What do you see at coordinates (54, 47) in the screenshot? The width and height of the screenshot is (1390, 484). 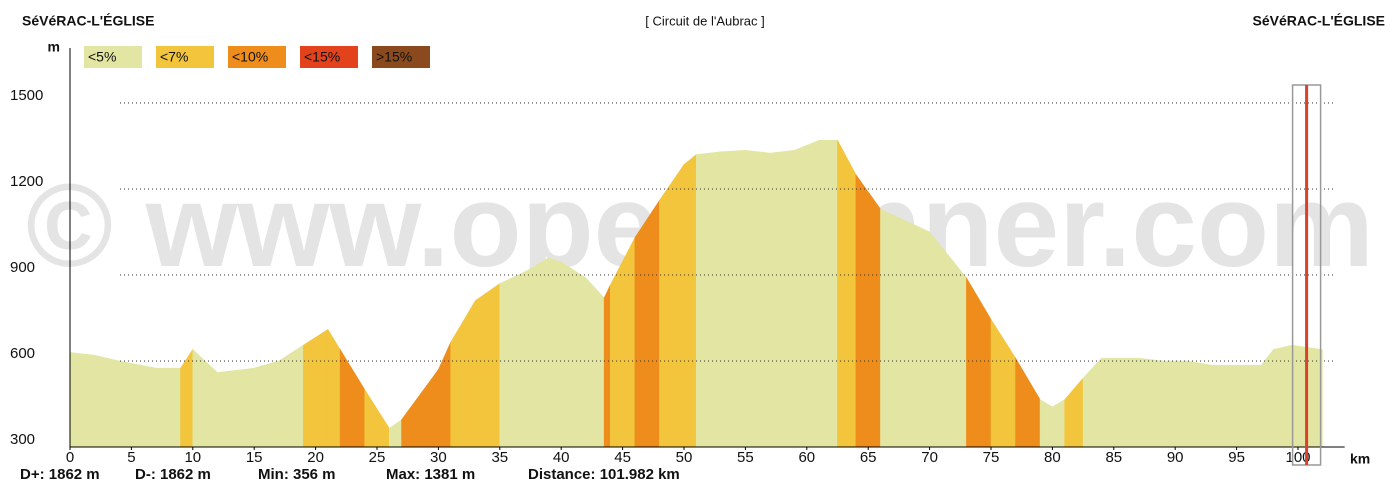 I see `y-axis-label: m` at bounding box center [54, 47].